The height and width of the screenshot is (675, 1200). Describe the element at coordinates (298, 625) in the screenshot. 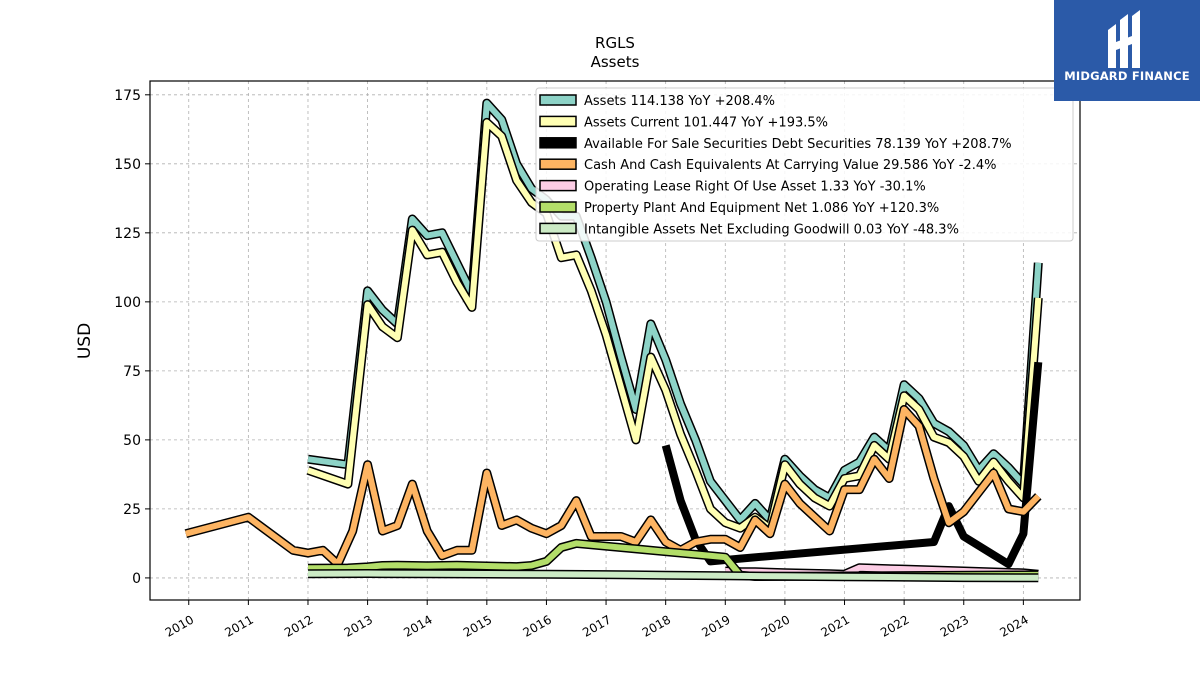

I see `x-tick-label: 2012` at that location.